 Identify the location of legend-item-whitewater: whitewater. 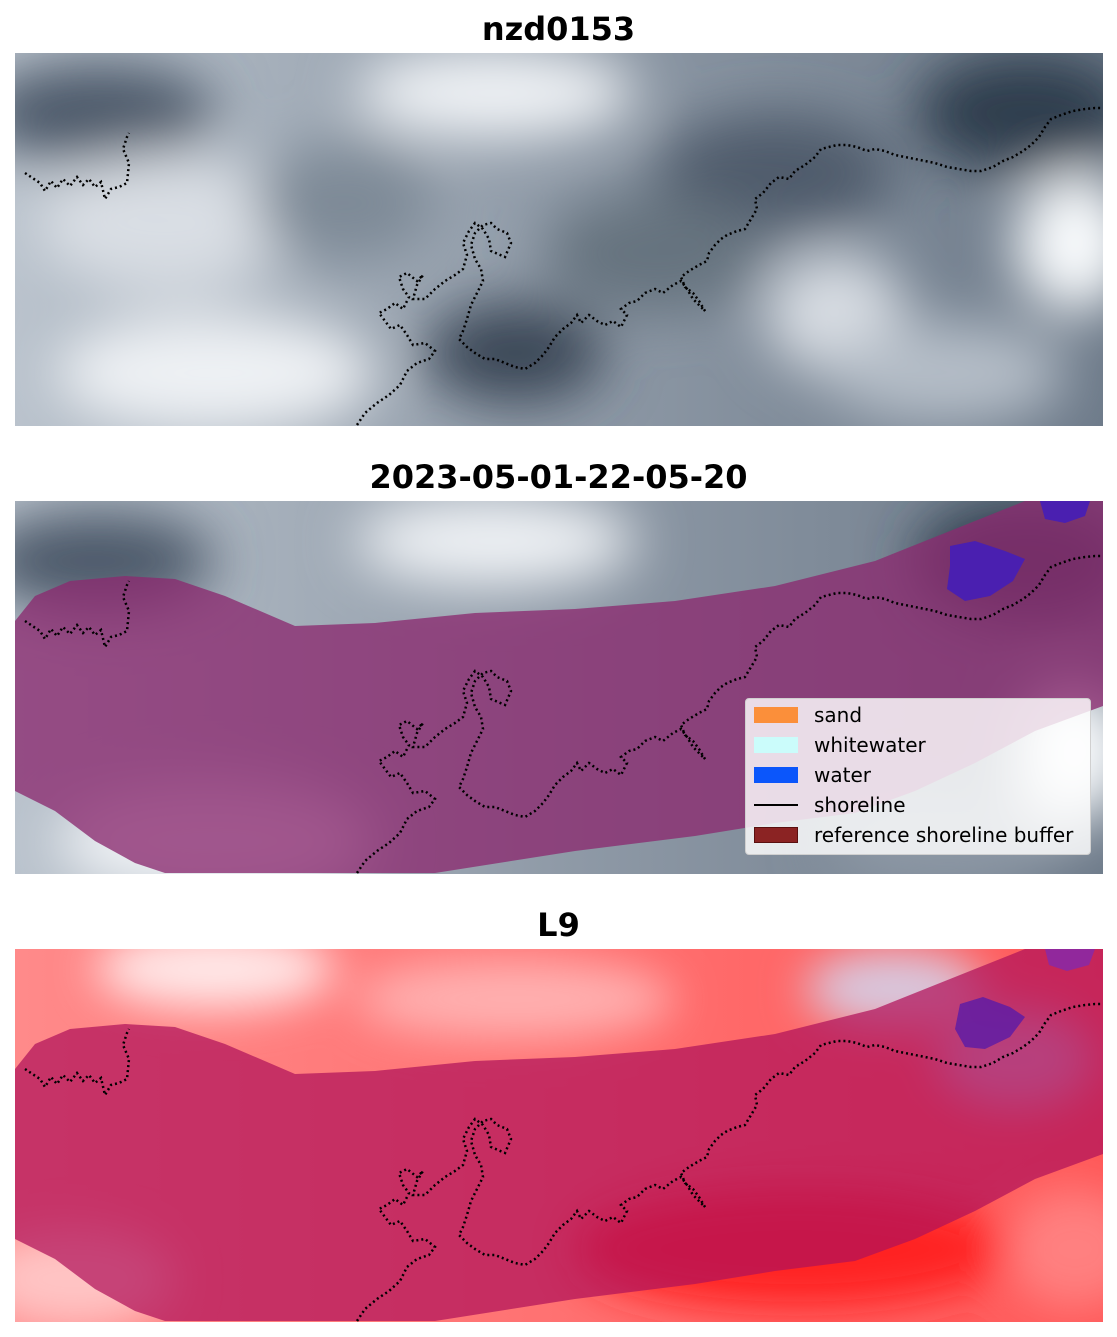
(840, 745).